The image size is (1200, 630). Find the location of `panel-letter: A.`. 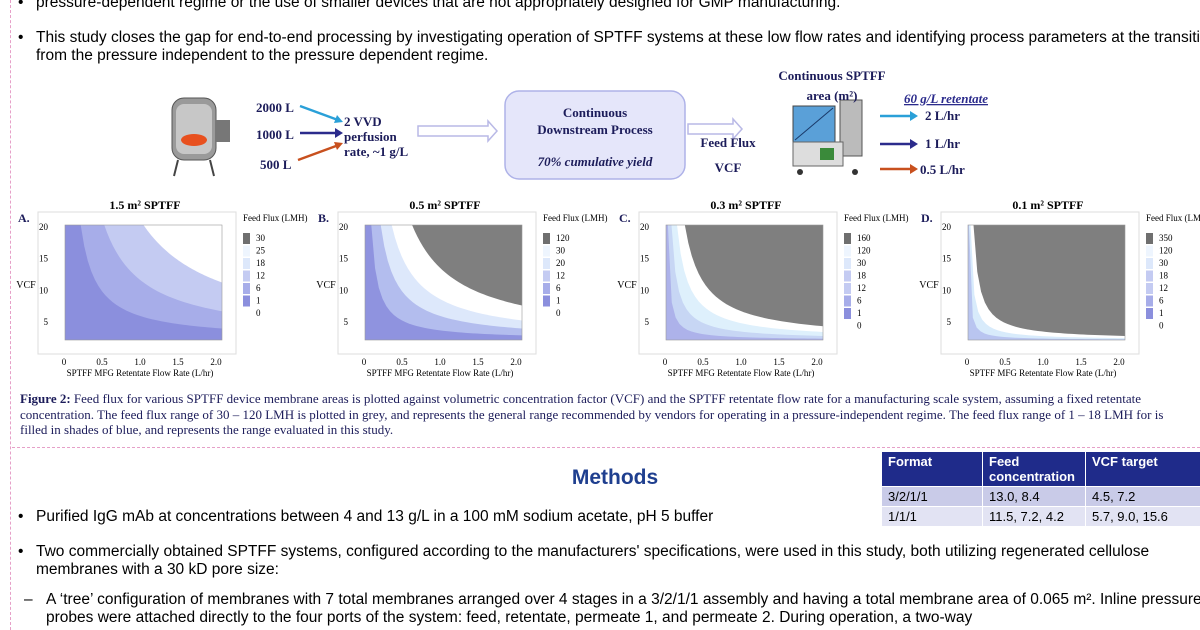

panel-letter: A. is located at coordinates (24, 218).